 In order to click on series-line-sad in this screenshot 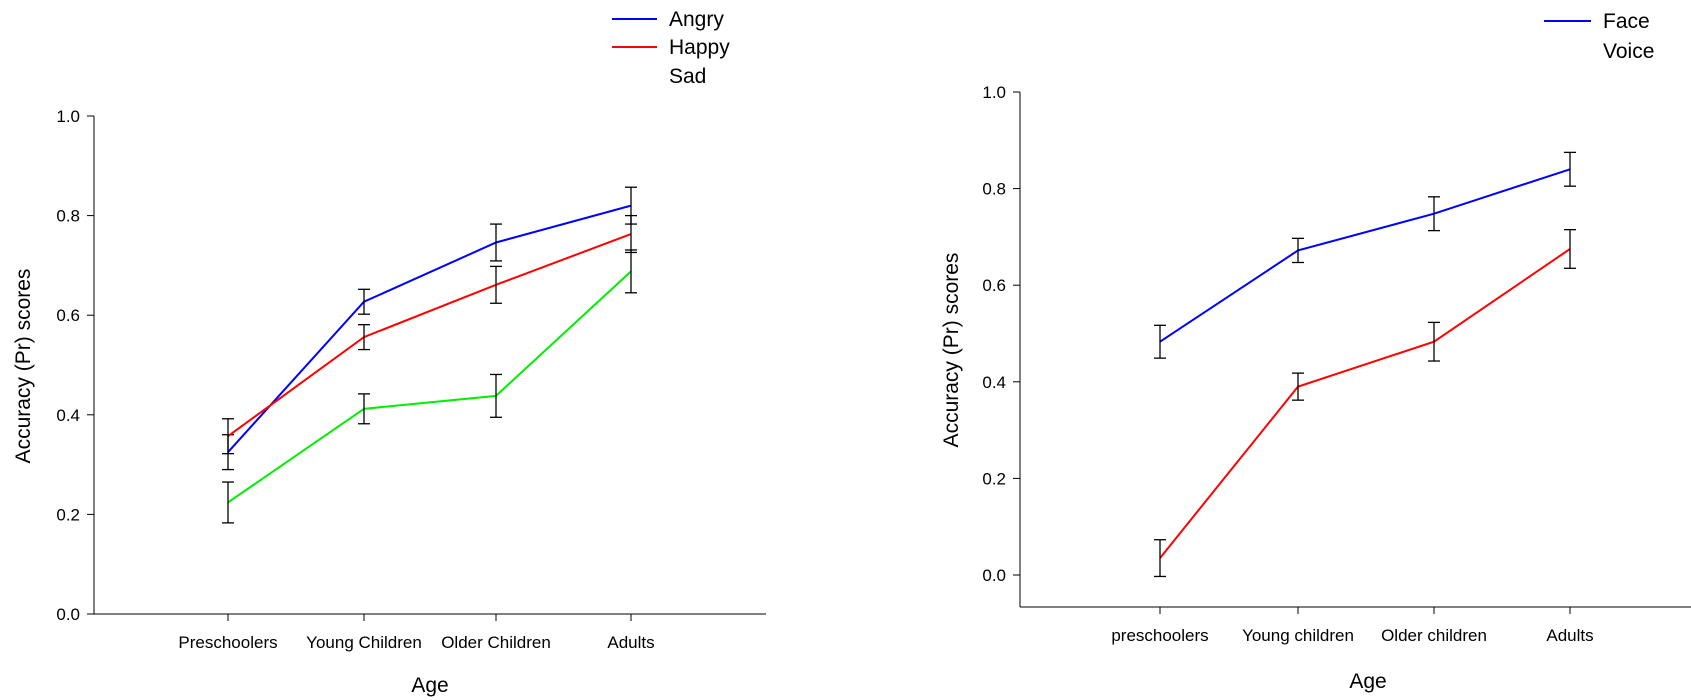, I will do `click(429, 387)`.